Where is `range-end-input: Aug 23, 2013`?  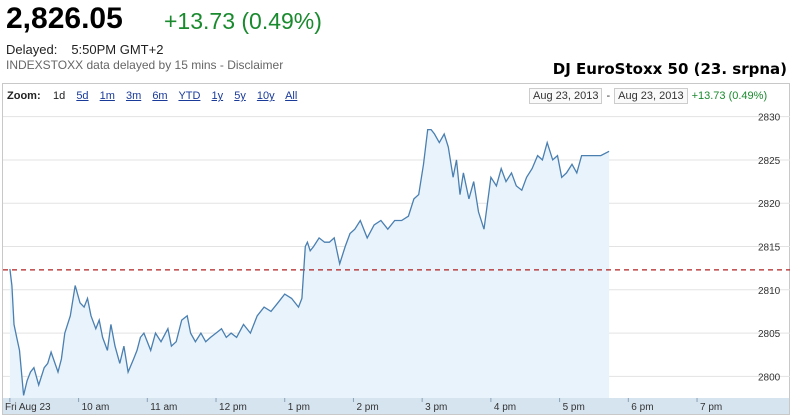 range-end-input: Aug 23, 2013 is located at coordinates (651, 96).